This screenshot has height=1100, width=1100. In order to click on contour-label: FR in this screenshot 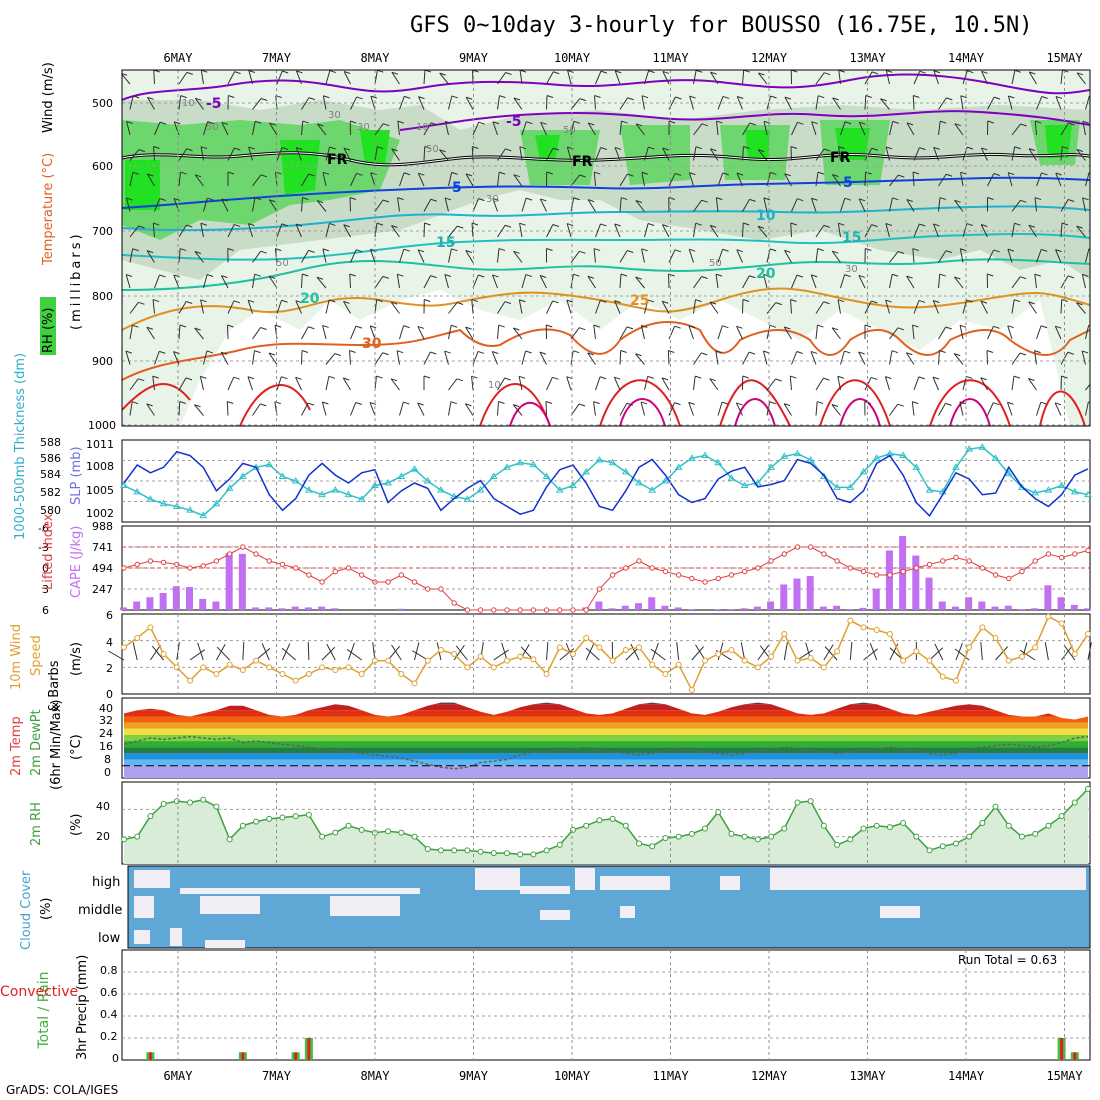, I will do `click(582, 162)`.